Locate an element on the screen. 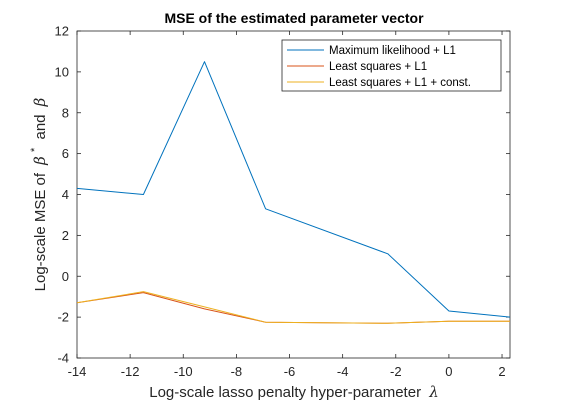 The image size is (567, 403). x-tick-label: -10 is located at coordinates (183, 371).